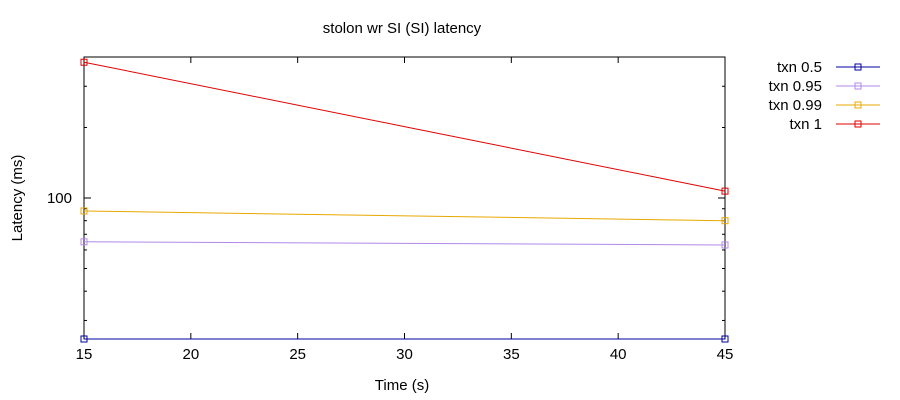 The image size is (900, 400). I want to click on legend-label: txn 0.95, so click(795, 86).